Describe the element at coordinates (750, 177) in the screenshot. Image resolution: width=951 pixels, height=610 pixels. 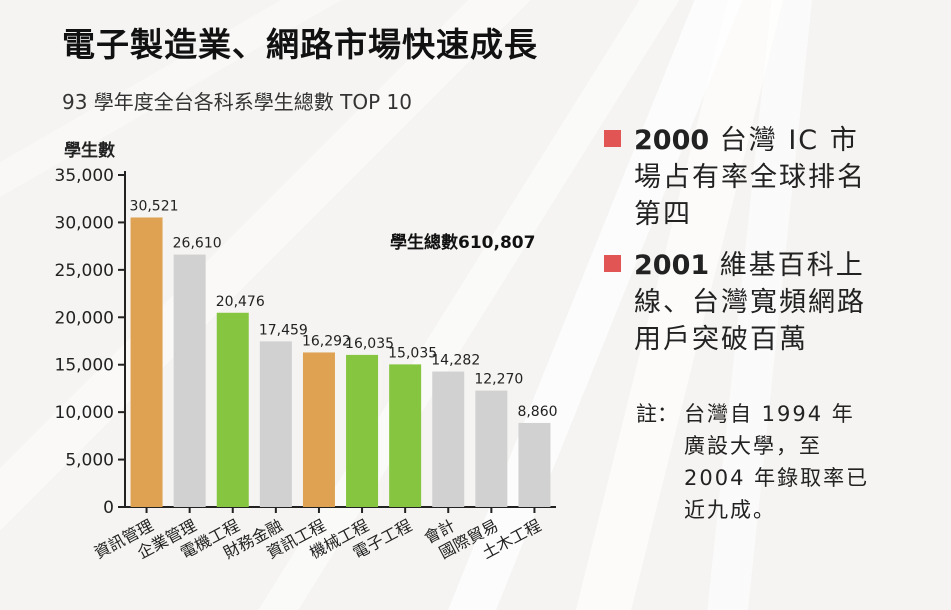
I see `fact-description: 台灣 IC 市場占有率全球排名第四` at that location.